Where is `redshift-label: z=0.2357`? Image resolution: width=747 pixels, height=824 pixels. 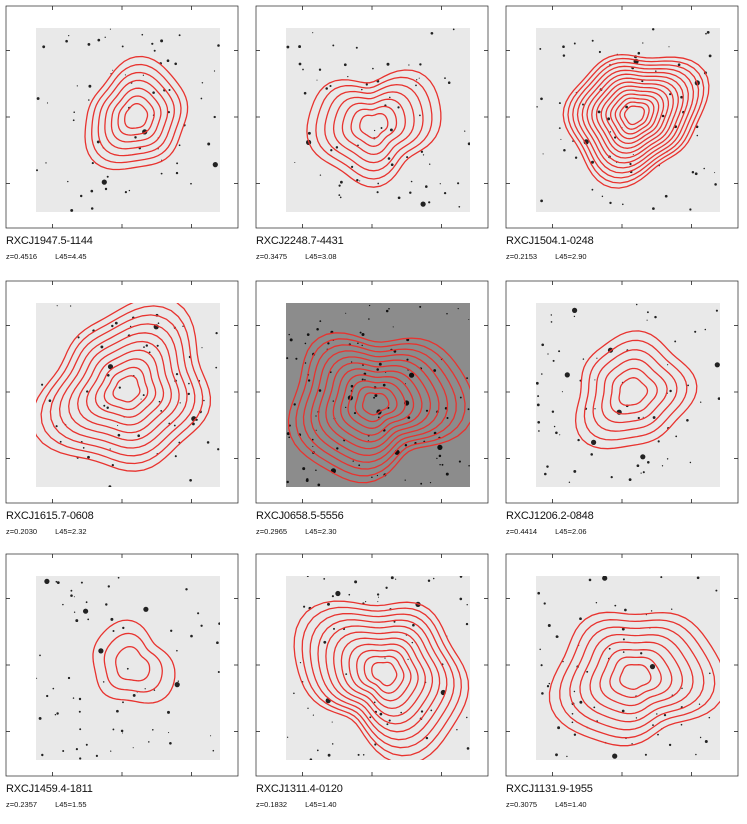
redshift-label: z=0.2357 is located at coordinates (22, 804).